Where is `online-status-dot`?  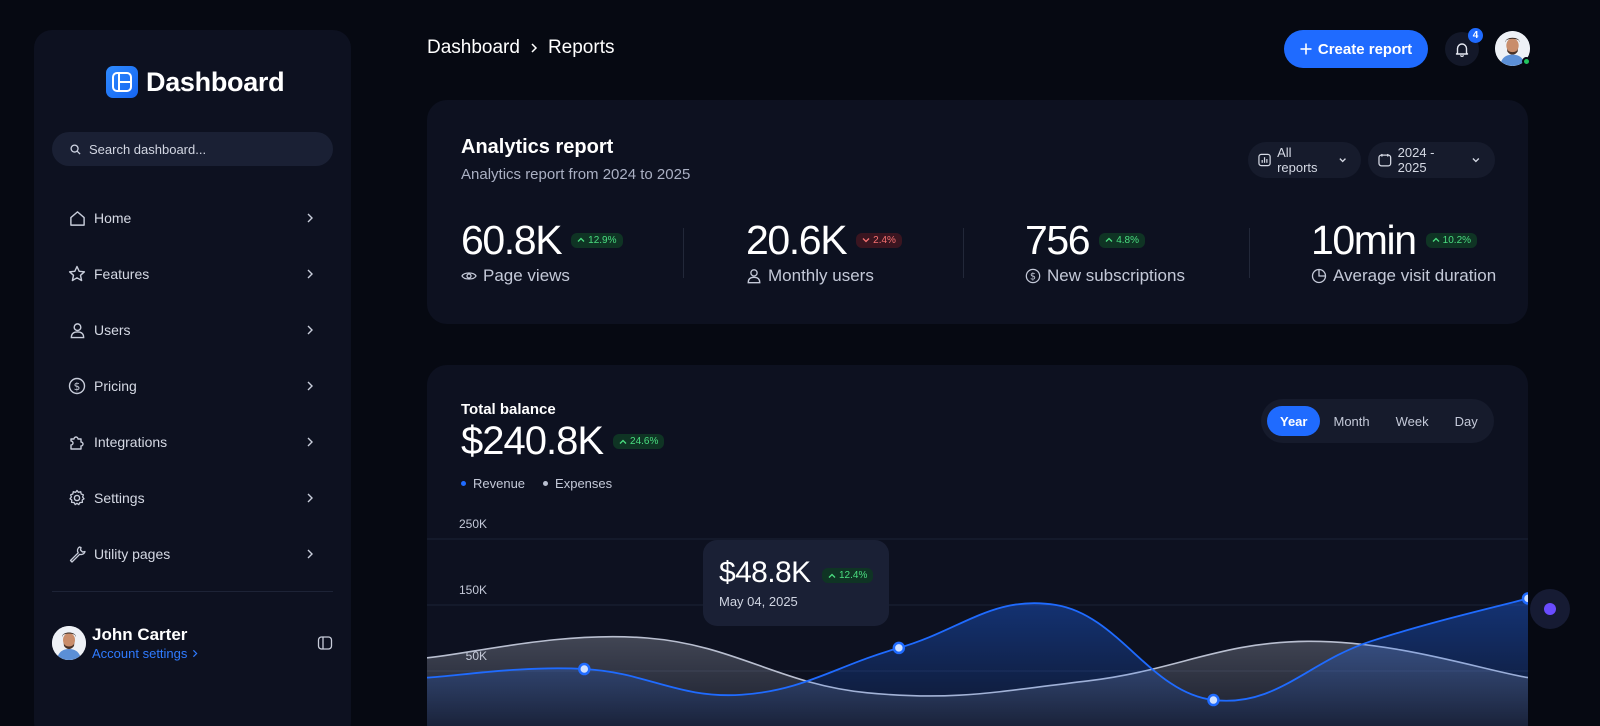
online-status-dot is located at coordinates (1526, 61).